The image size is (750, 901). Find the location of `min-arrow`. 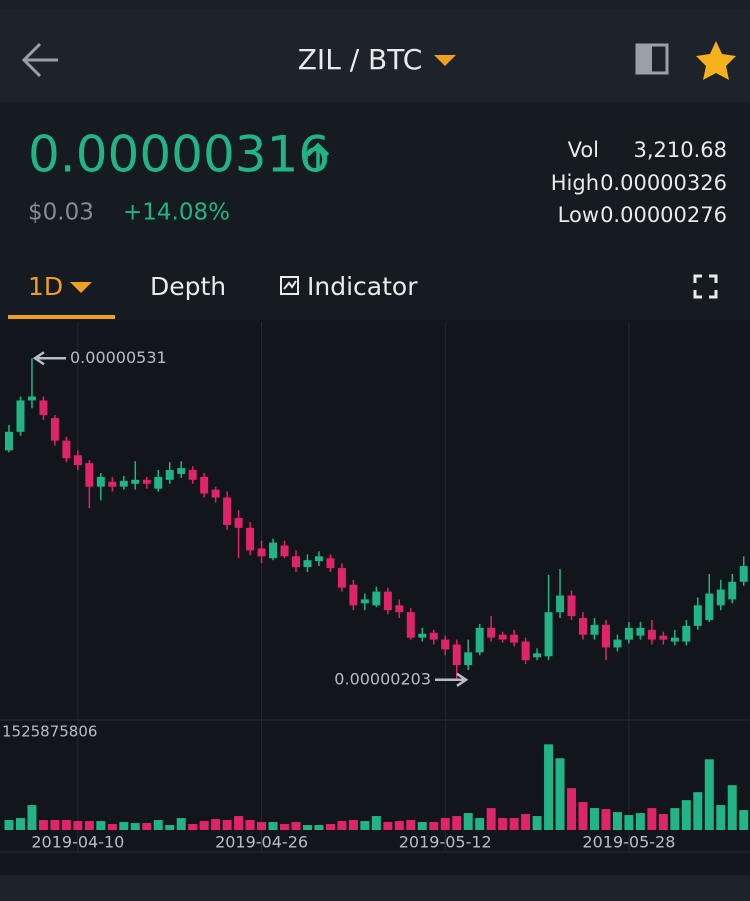

min-arrow is located at coordinates (452, 679).